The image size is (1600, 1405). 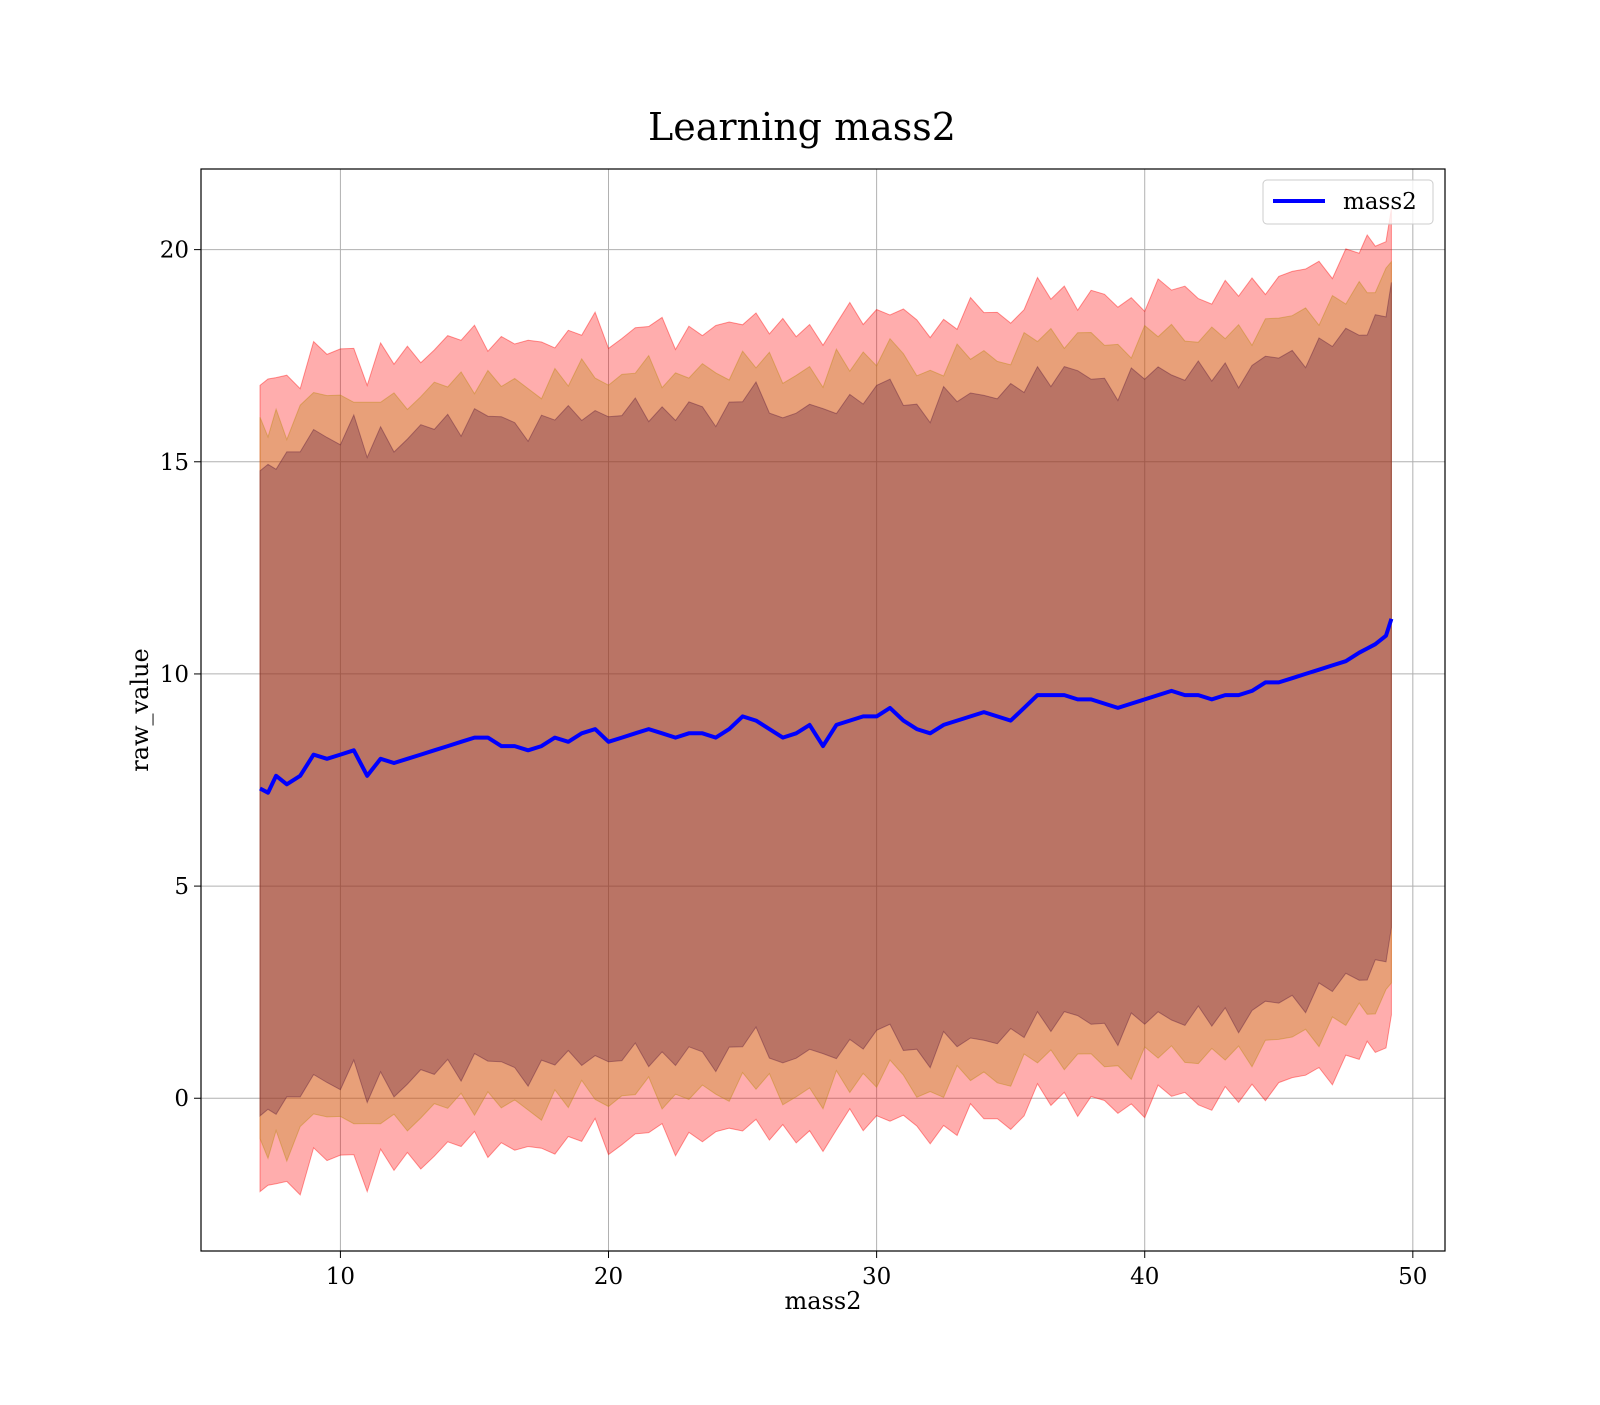 What do you see at coordinates (181, 1099) in the screenshot?
I see `y-tick-label: 0` at bounding box center [181, 1099].